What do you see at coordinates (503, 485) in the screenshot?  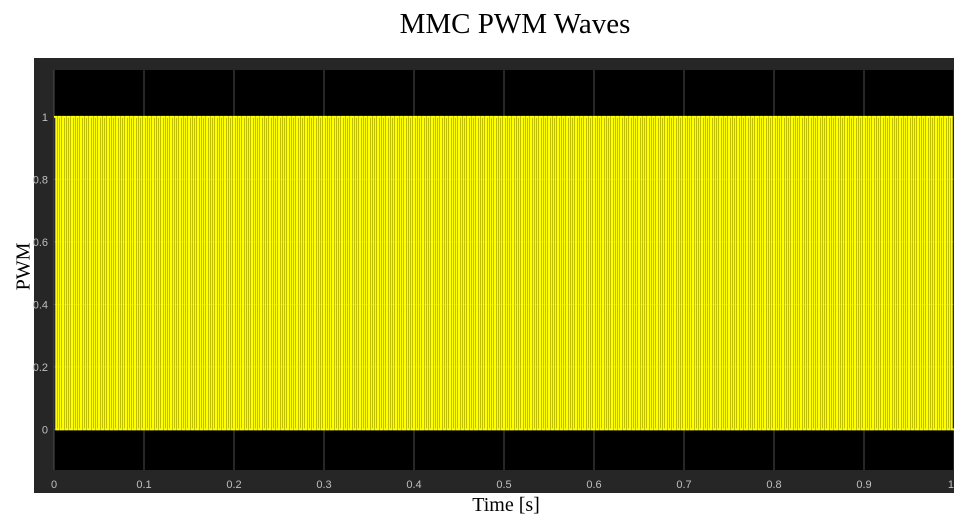 I see `x-tick-label: 0.5` at bounding box center [503, 485].